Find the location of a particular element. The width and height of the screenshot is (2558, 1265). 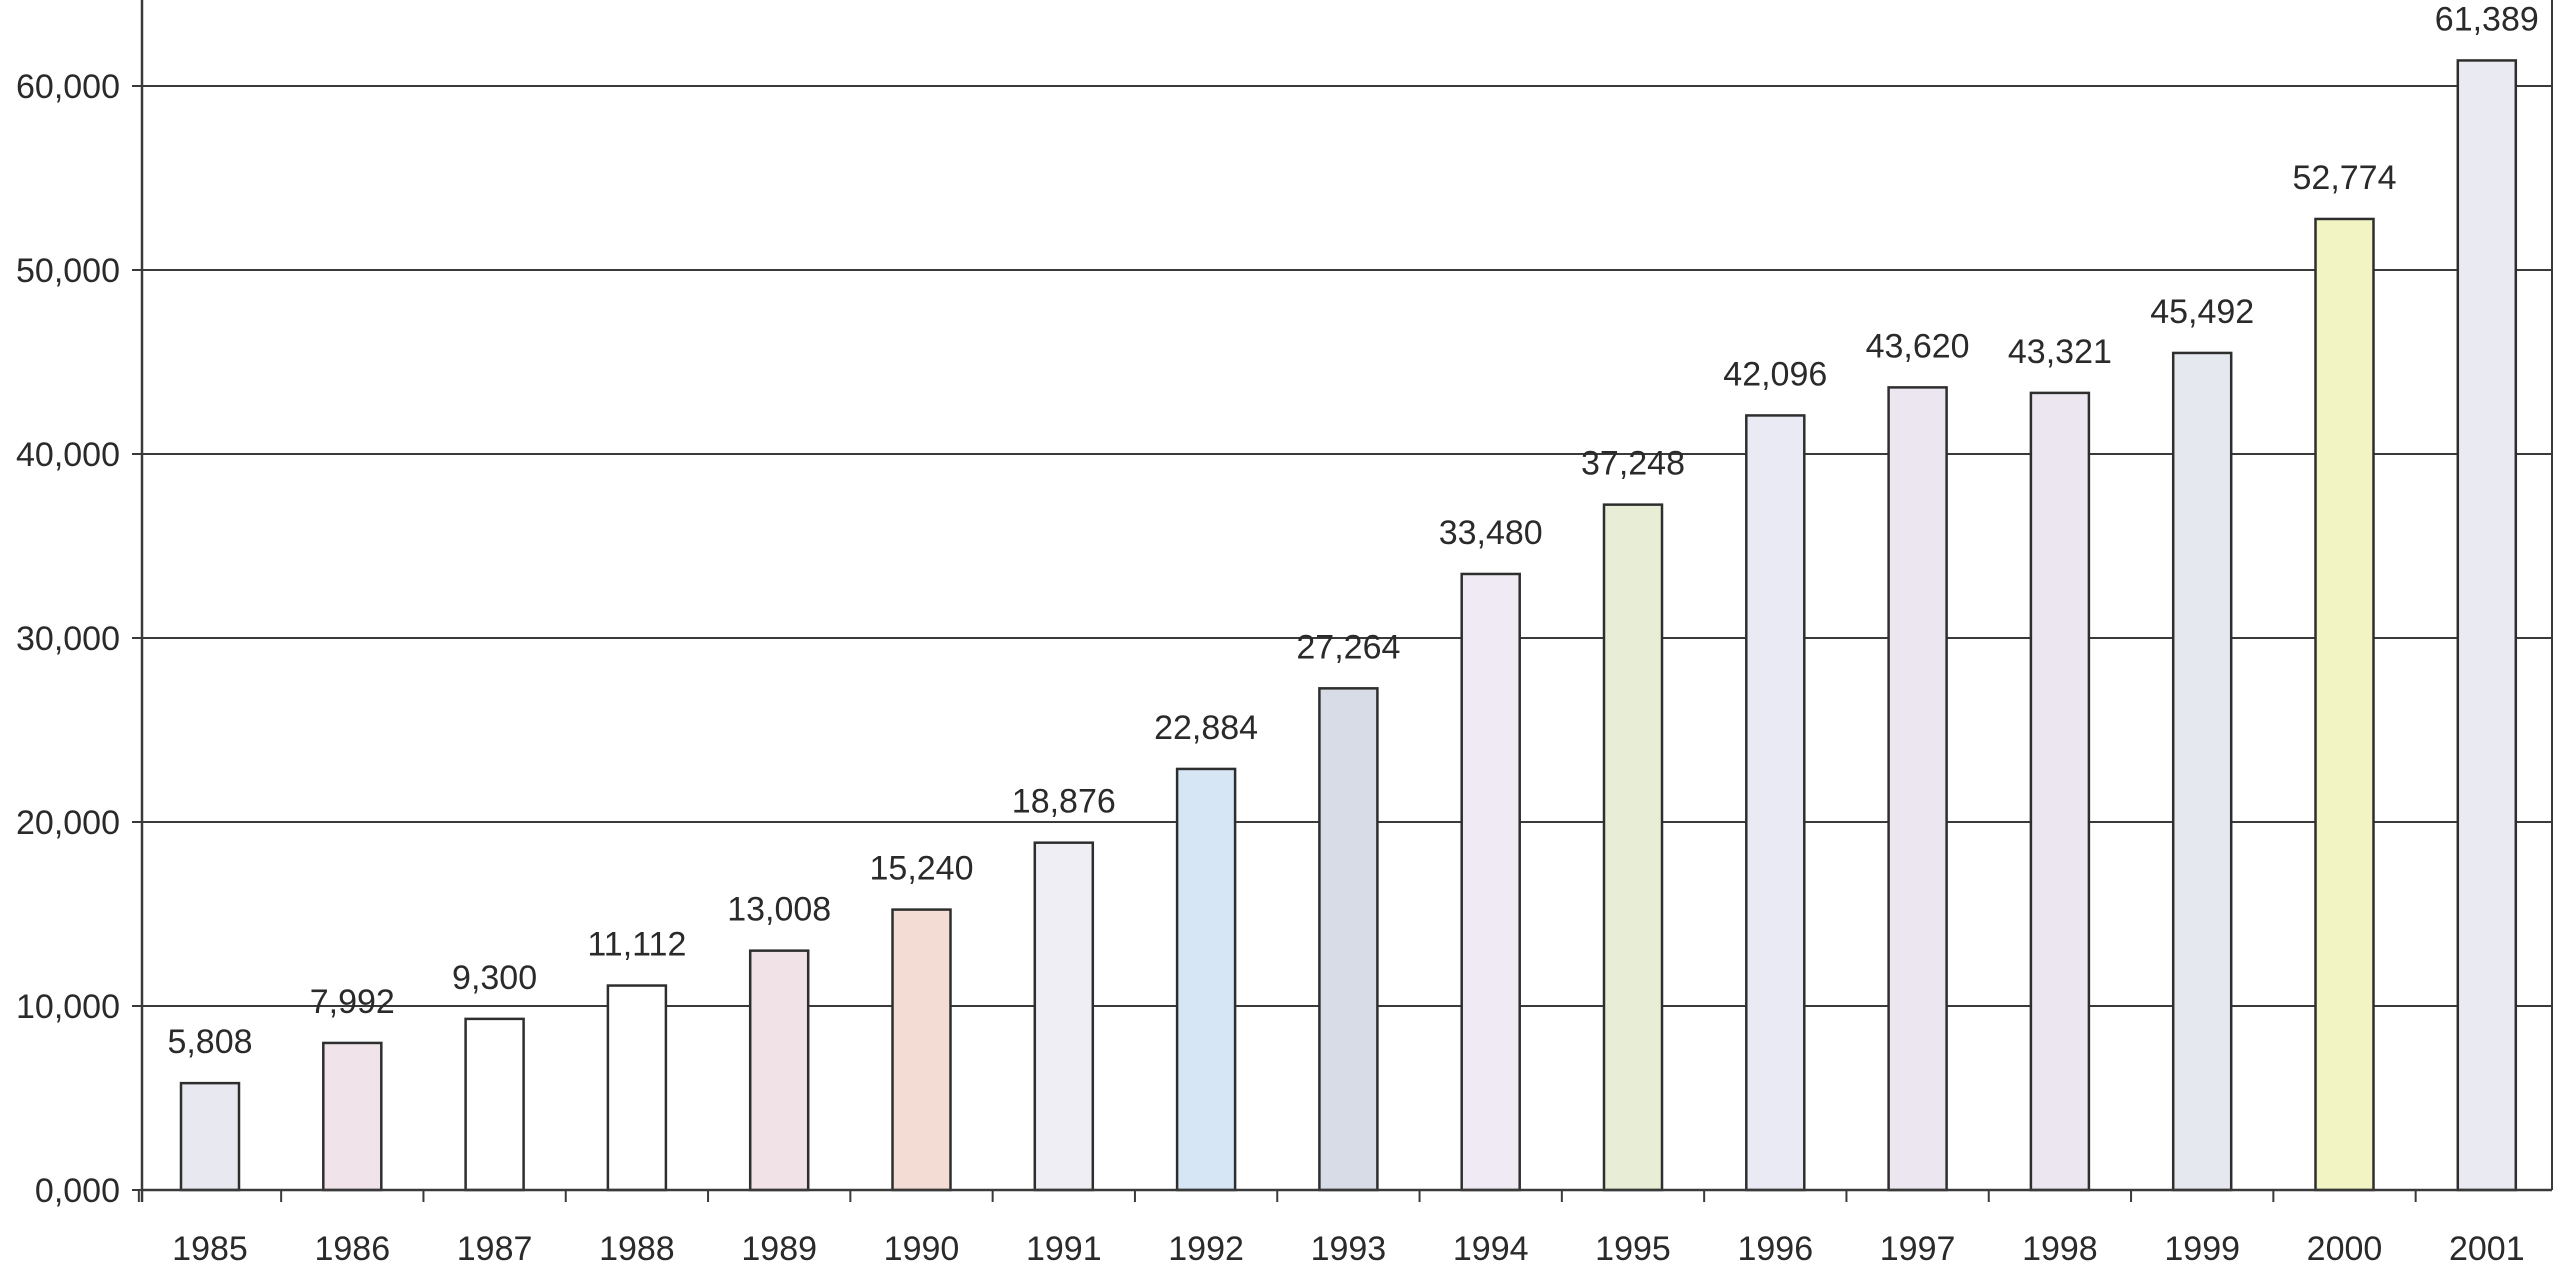

x-tick-label-1987: 1987 is located at coordinates (495, 1247).